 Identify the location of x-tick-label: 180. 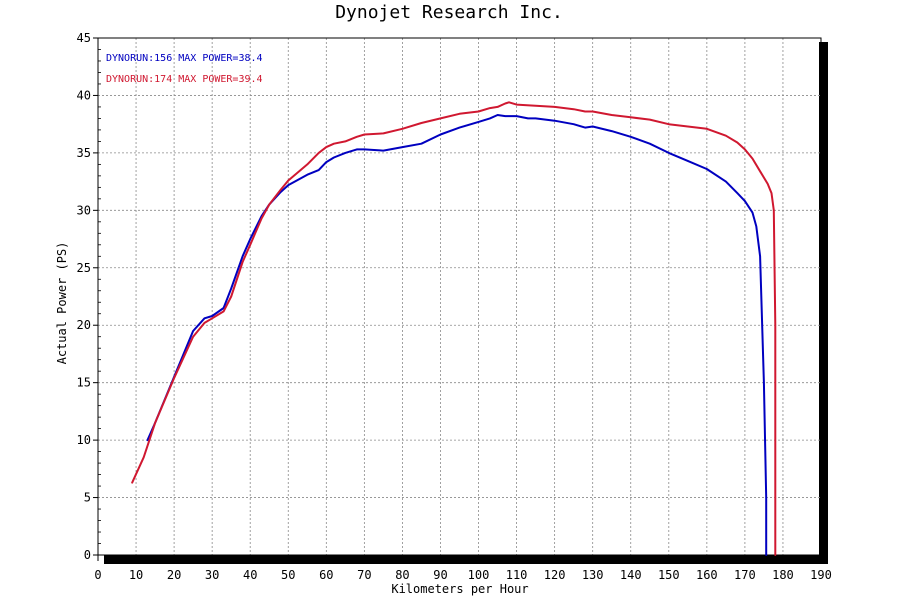
(783, 575).